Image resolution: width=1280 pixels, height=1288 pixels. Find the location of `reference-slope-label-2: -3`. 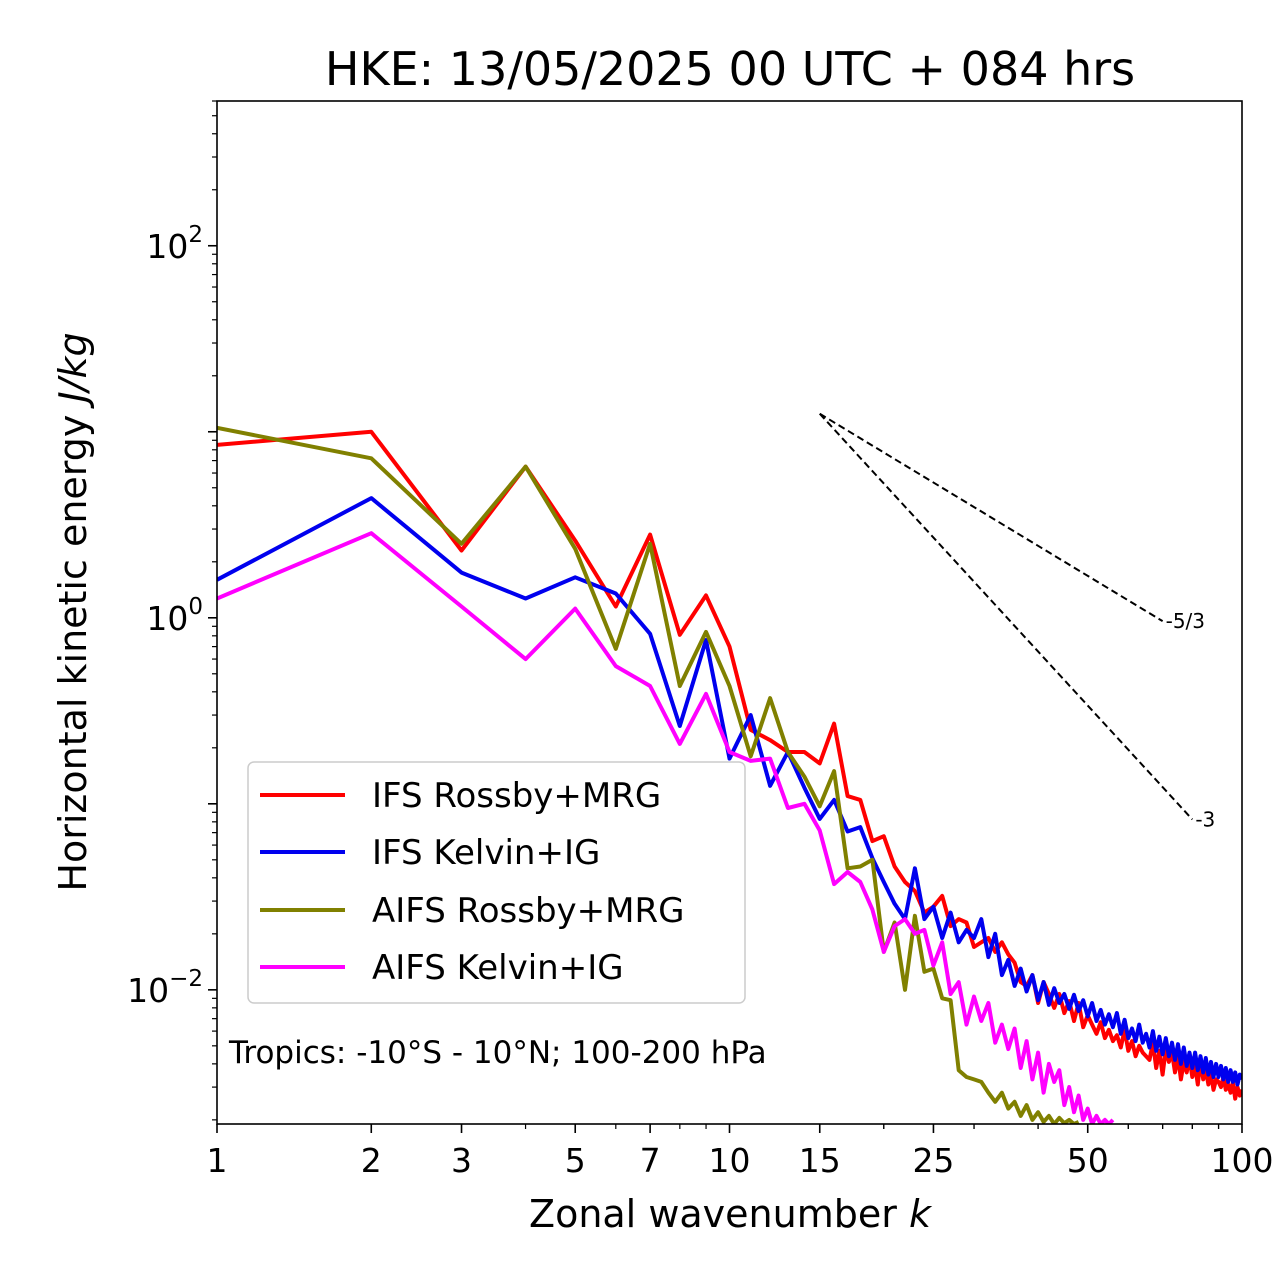

reference-slope-label-2: -3 is located at coordinates (1205, 819).